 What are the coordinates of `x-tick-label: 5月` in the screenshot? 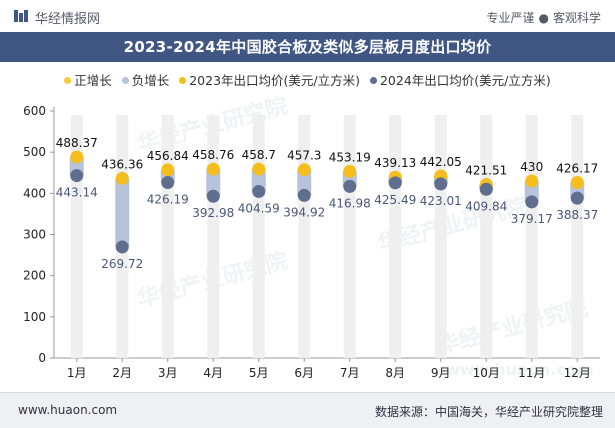 It's located at (259, 373).